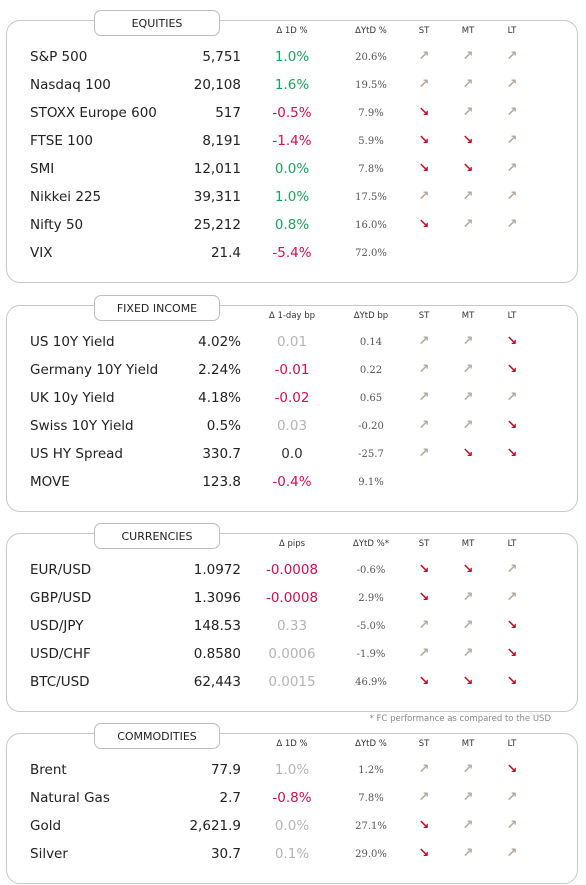 The image size is (586, 885). Describe the element at coordinates (371, 316) in the screenshot. I see `column-header: ΔYtD bp` at that location.